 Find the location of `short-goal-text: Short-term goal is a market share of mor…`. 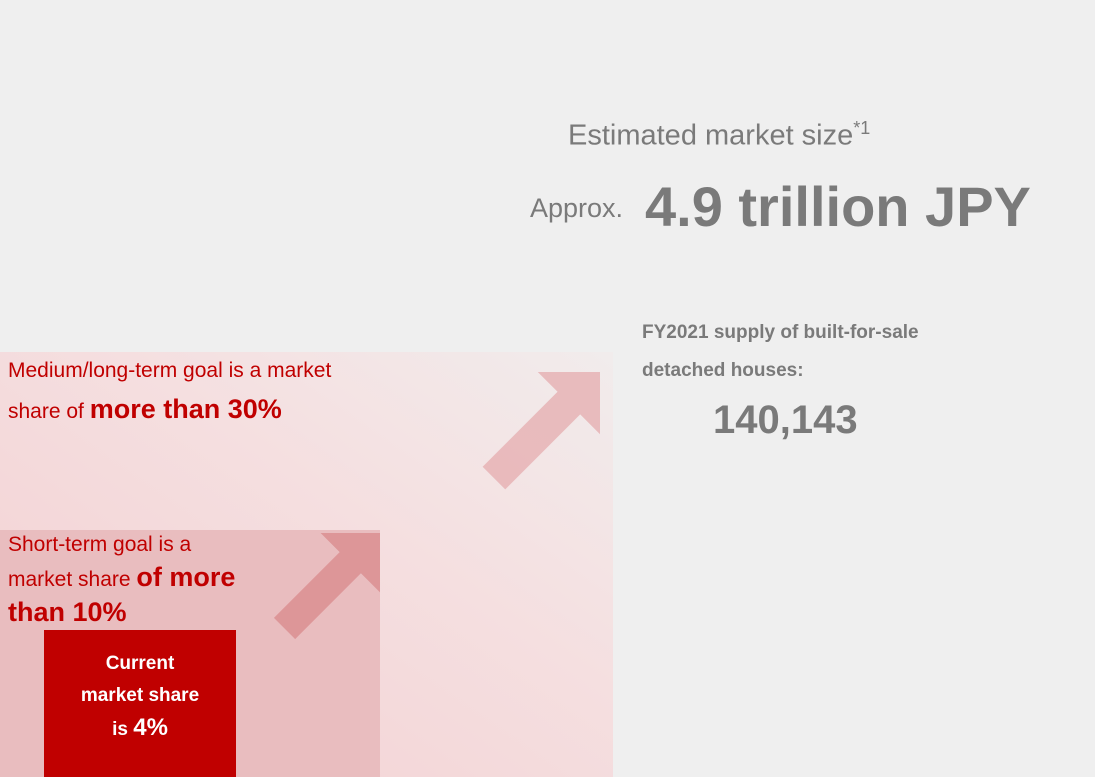

short-goal-text: Short-term goal is a market share of mor… is located at coordinates (121, 579).